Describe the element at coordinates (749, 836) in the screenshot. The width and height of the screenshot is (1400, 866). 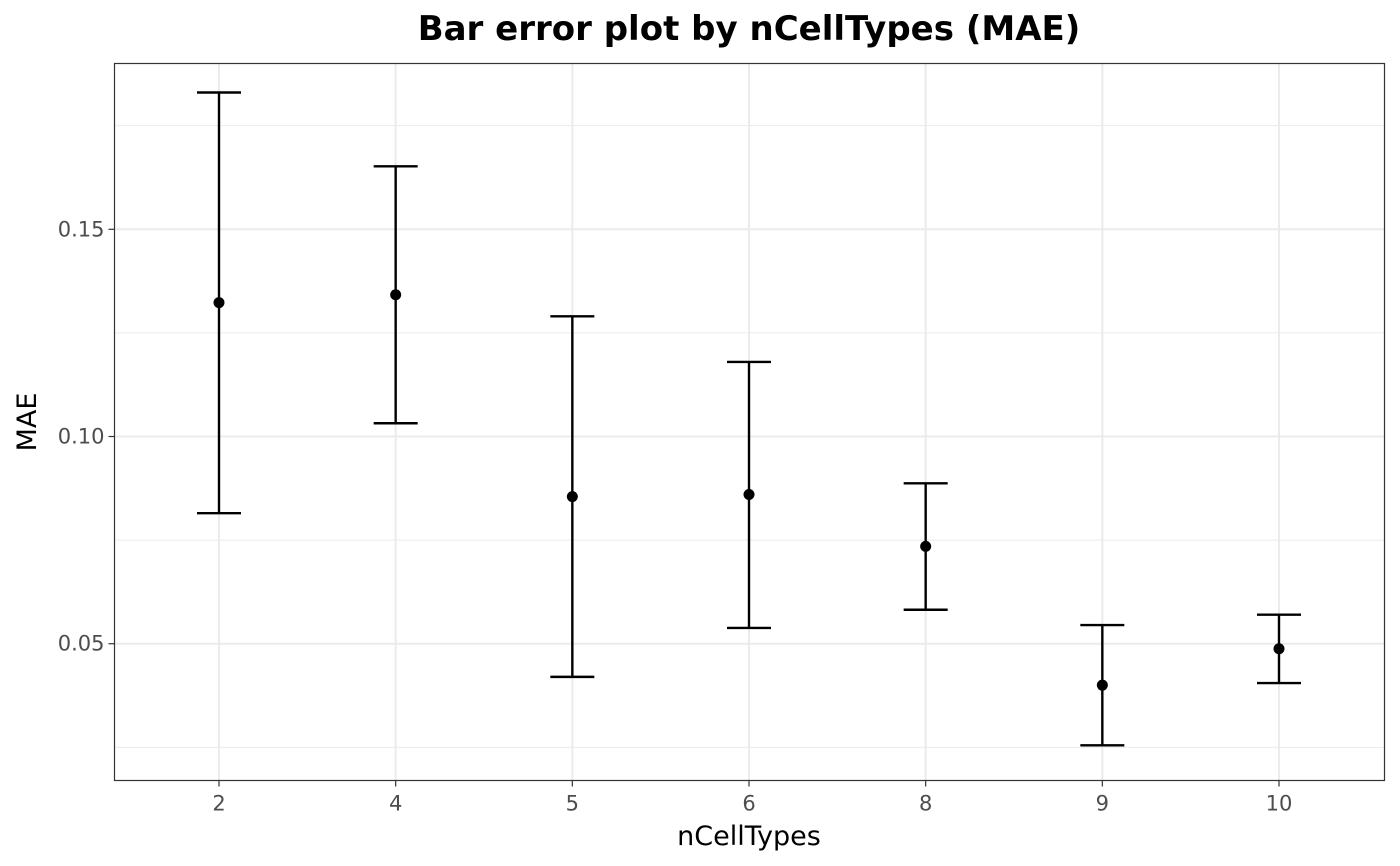
I see `x-axis-label: nCellTypes` at that location.